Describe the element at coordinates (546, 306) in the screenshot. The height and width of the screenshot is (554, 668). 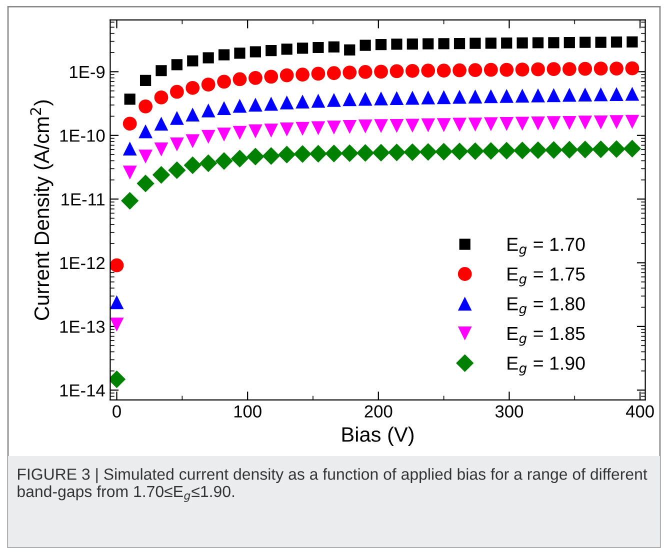
I see `legend-label: E$_{g}$ = 1.80` at that location.